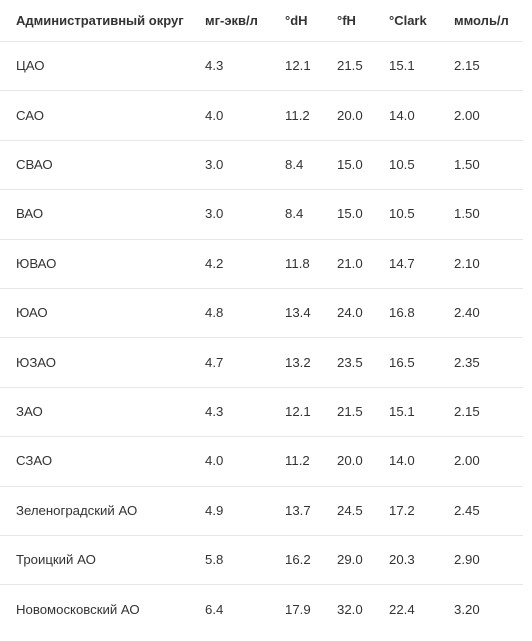 This screenshot has width=532, height=641. What do you see at coordinates (350, 560) in the screenshot?
I see `cell-fh: 29.0` at bounding box center [350, 560].